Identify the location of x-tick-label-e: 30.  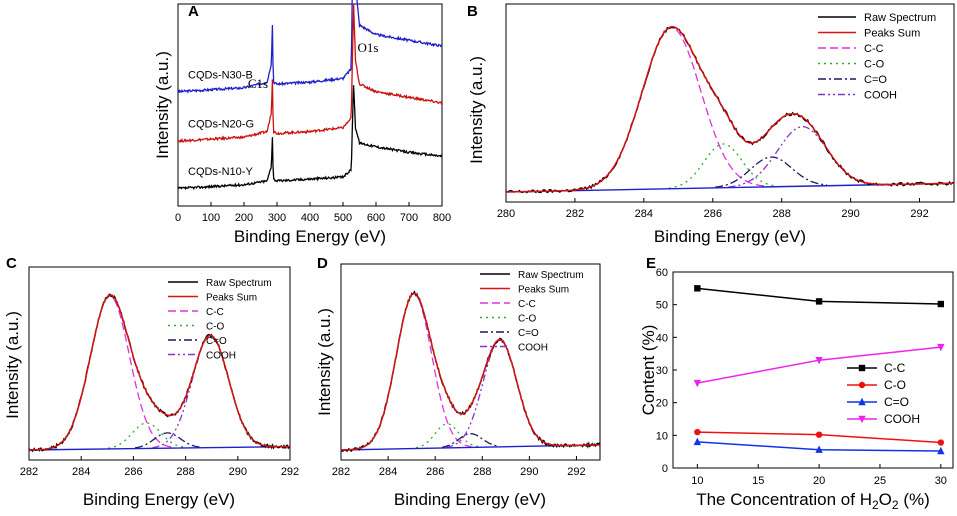
(941, 481).